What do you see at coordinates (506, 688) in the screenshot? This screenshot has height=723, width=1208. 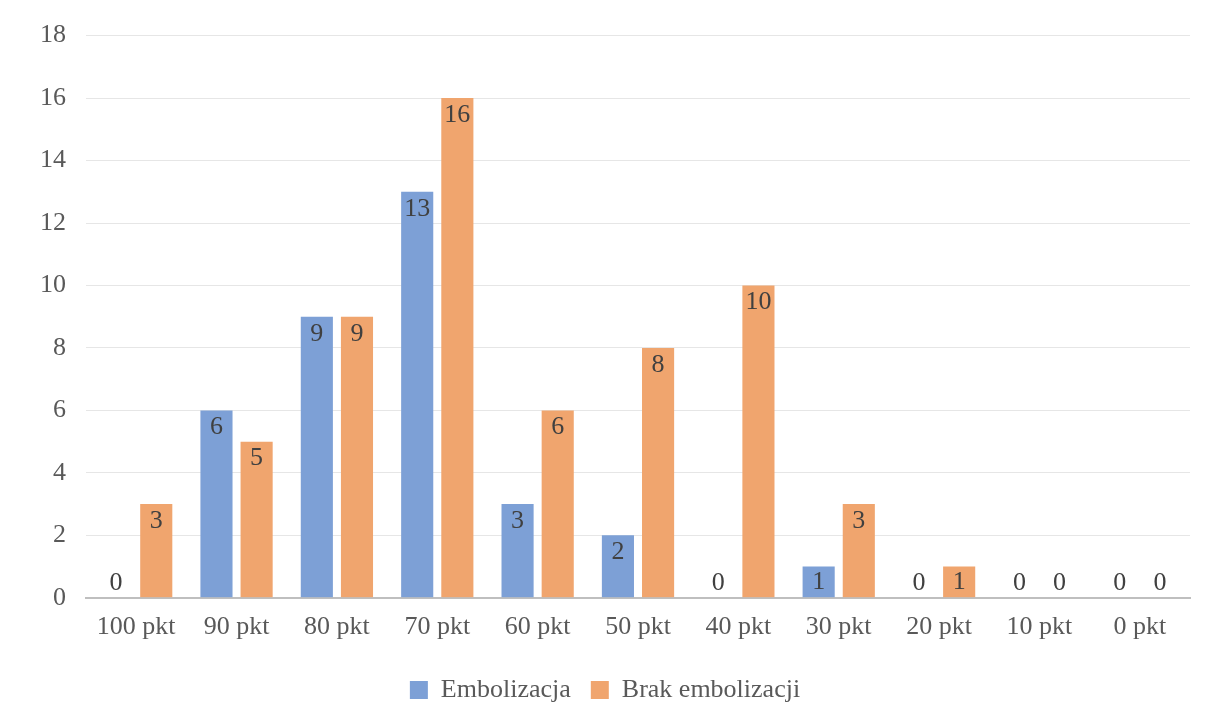 I see `legend-label: Embolizacja` at bounding box center [506, 688].